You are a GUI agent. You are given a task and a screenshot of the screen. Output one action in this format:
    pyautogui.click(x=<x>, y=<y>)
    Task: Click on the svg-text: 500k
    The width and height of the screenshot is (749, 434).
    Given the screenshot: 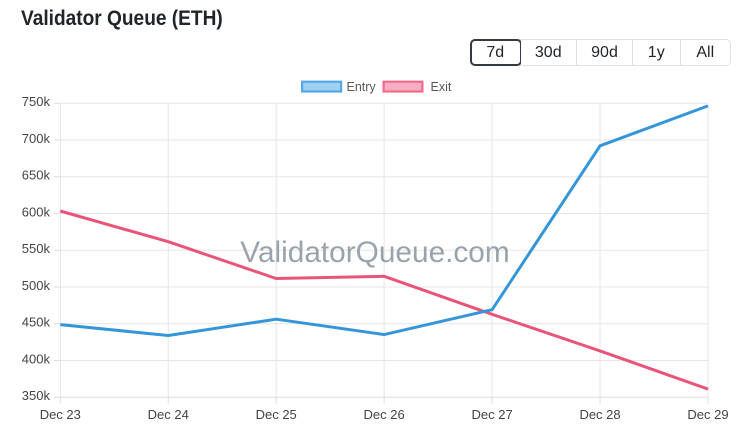 What is the action you would take?
    pyautogui.click(x=36, y=285)
    